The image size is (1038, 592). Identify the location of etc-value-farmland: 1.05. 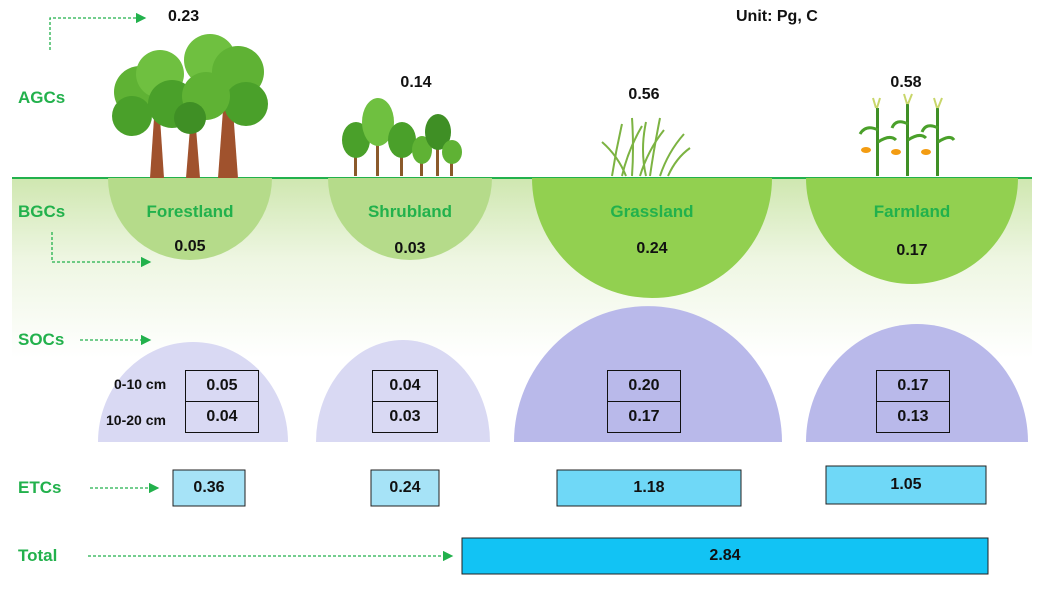
(906, 484).